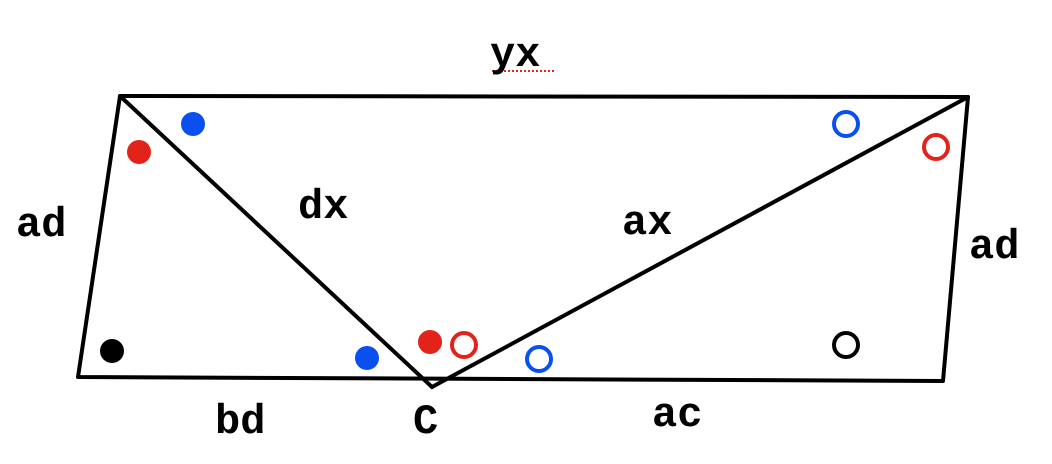 The image size is (1052, 464). I want to click on marker-red-filled-at-c, so click(430, 342).